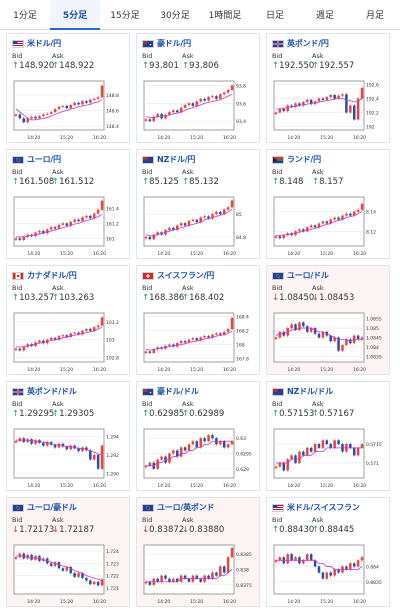 This screenshot has width=400, height=612. Describe the element at coordinates (68, 226) in the screenshot. I see `candlestick-chart: 161.4 161.2 161 14:20 15:20 16:20` at that location.